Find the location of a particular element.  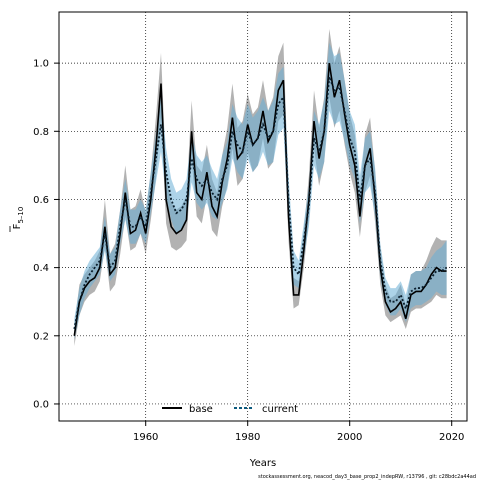

y-tick-label-2: 0.4 is located at coordinates (41, 268).